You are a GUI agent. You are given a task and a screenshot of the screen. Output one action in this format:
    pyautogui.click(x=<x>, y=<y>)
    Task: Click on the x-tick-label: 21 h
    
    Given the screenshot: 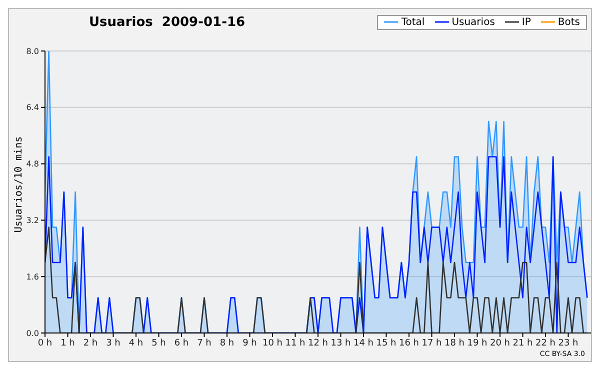 What is the action you would take?
    pyautogui.click(x=522, y=343)
    